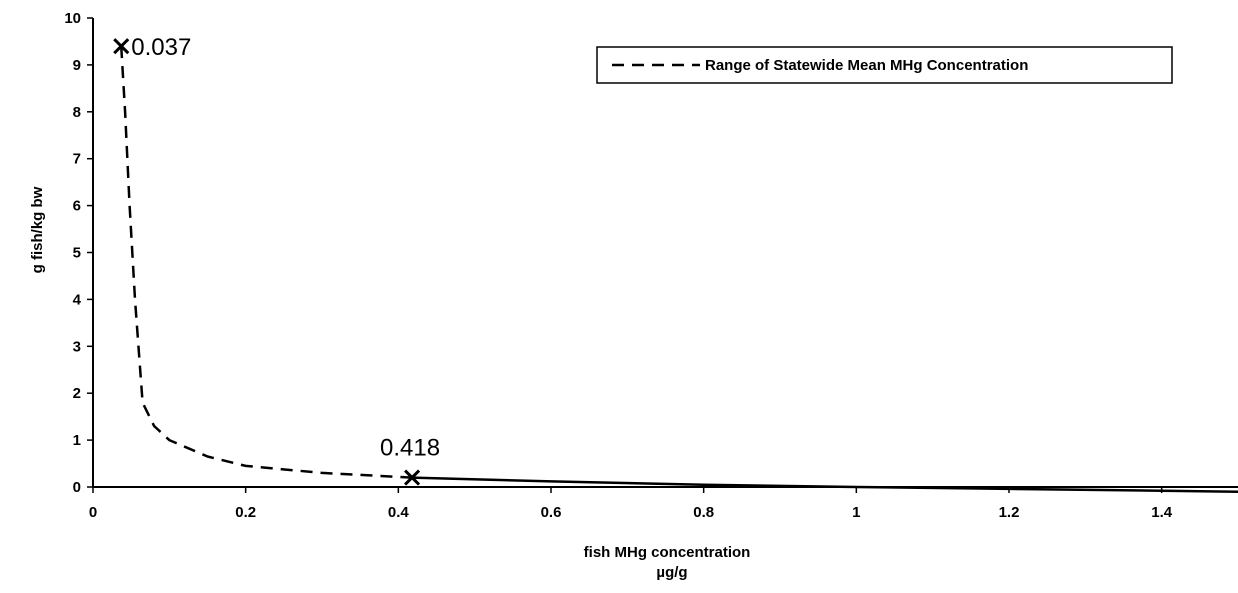  Describe the element at coordinates (77, 487) in the screenshot. I see `y-tick-label: 0` at that location.